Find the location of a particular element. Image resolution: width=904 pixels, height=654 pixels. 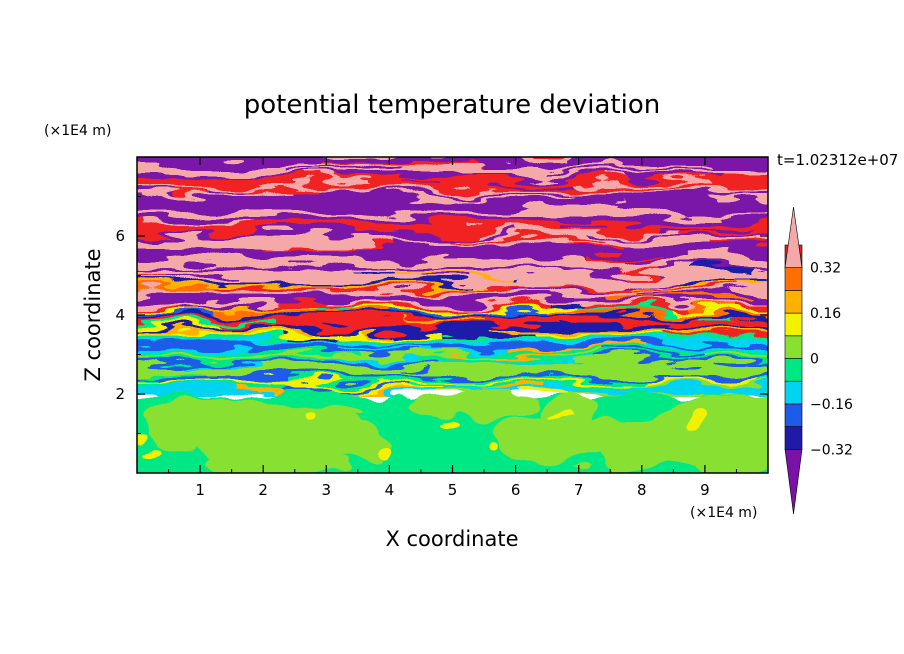

colorbar-min-extension is located at coordinates (793, 481).